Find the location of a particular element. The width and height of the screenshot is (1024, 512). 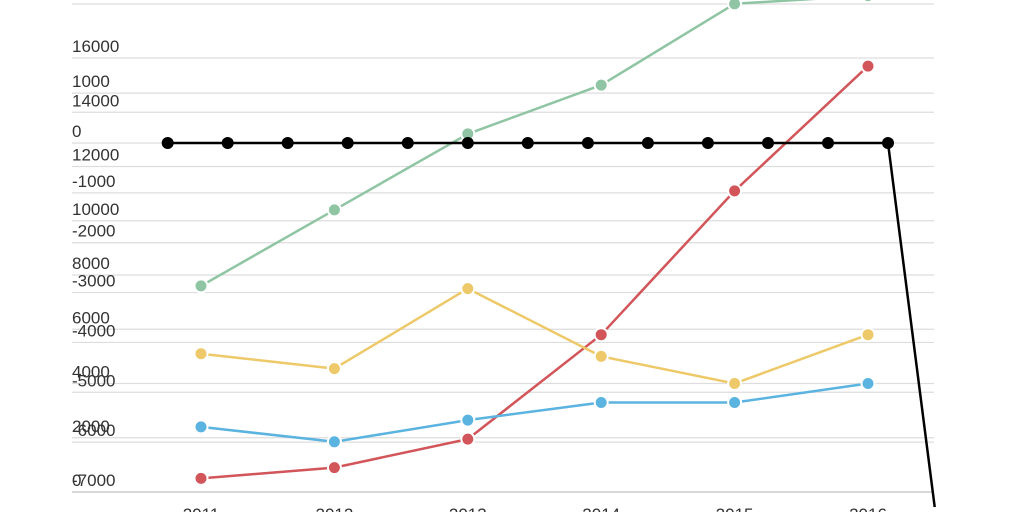

y-tick-label-primary: 2000 is located at coordinates (91, 426).